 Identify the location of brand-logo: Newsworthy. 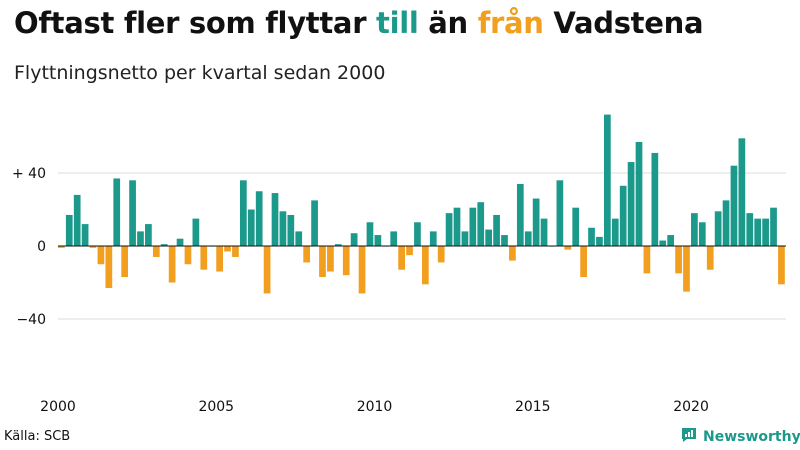
(740, 437).